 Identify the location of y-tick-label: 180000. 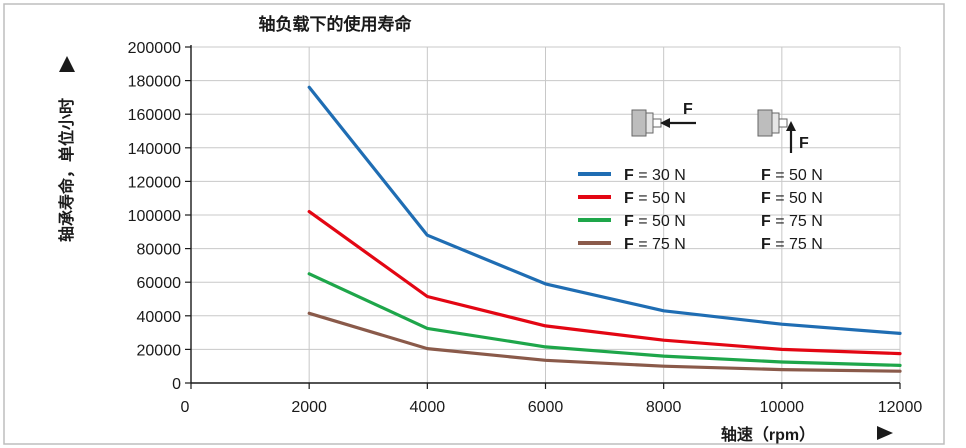
(154, 82).